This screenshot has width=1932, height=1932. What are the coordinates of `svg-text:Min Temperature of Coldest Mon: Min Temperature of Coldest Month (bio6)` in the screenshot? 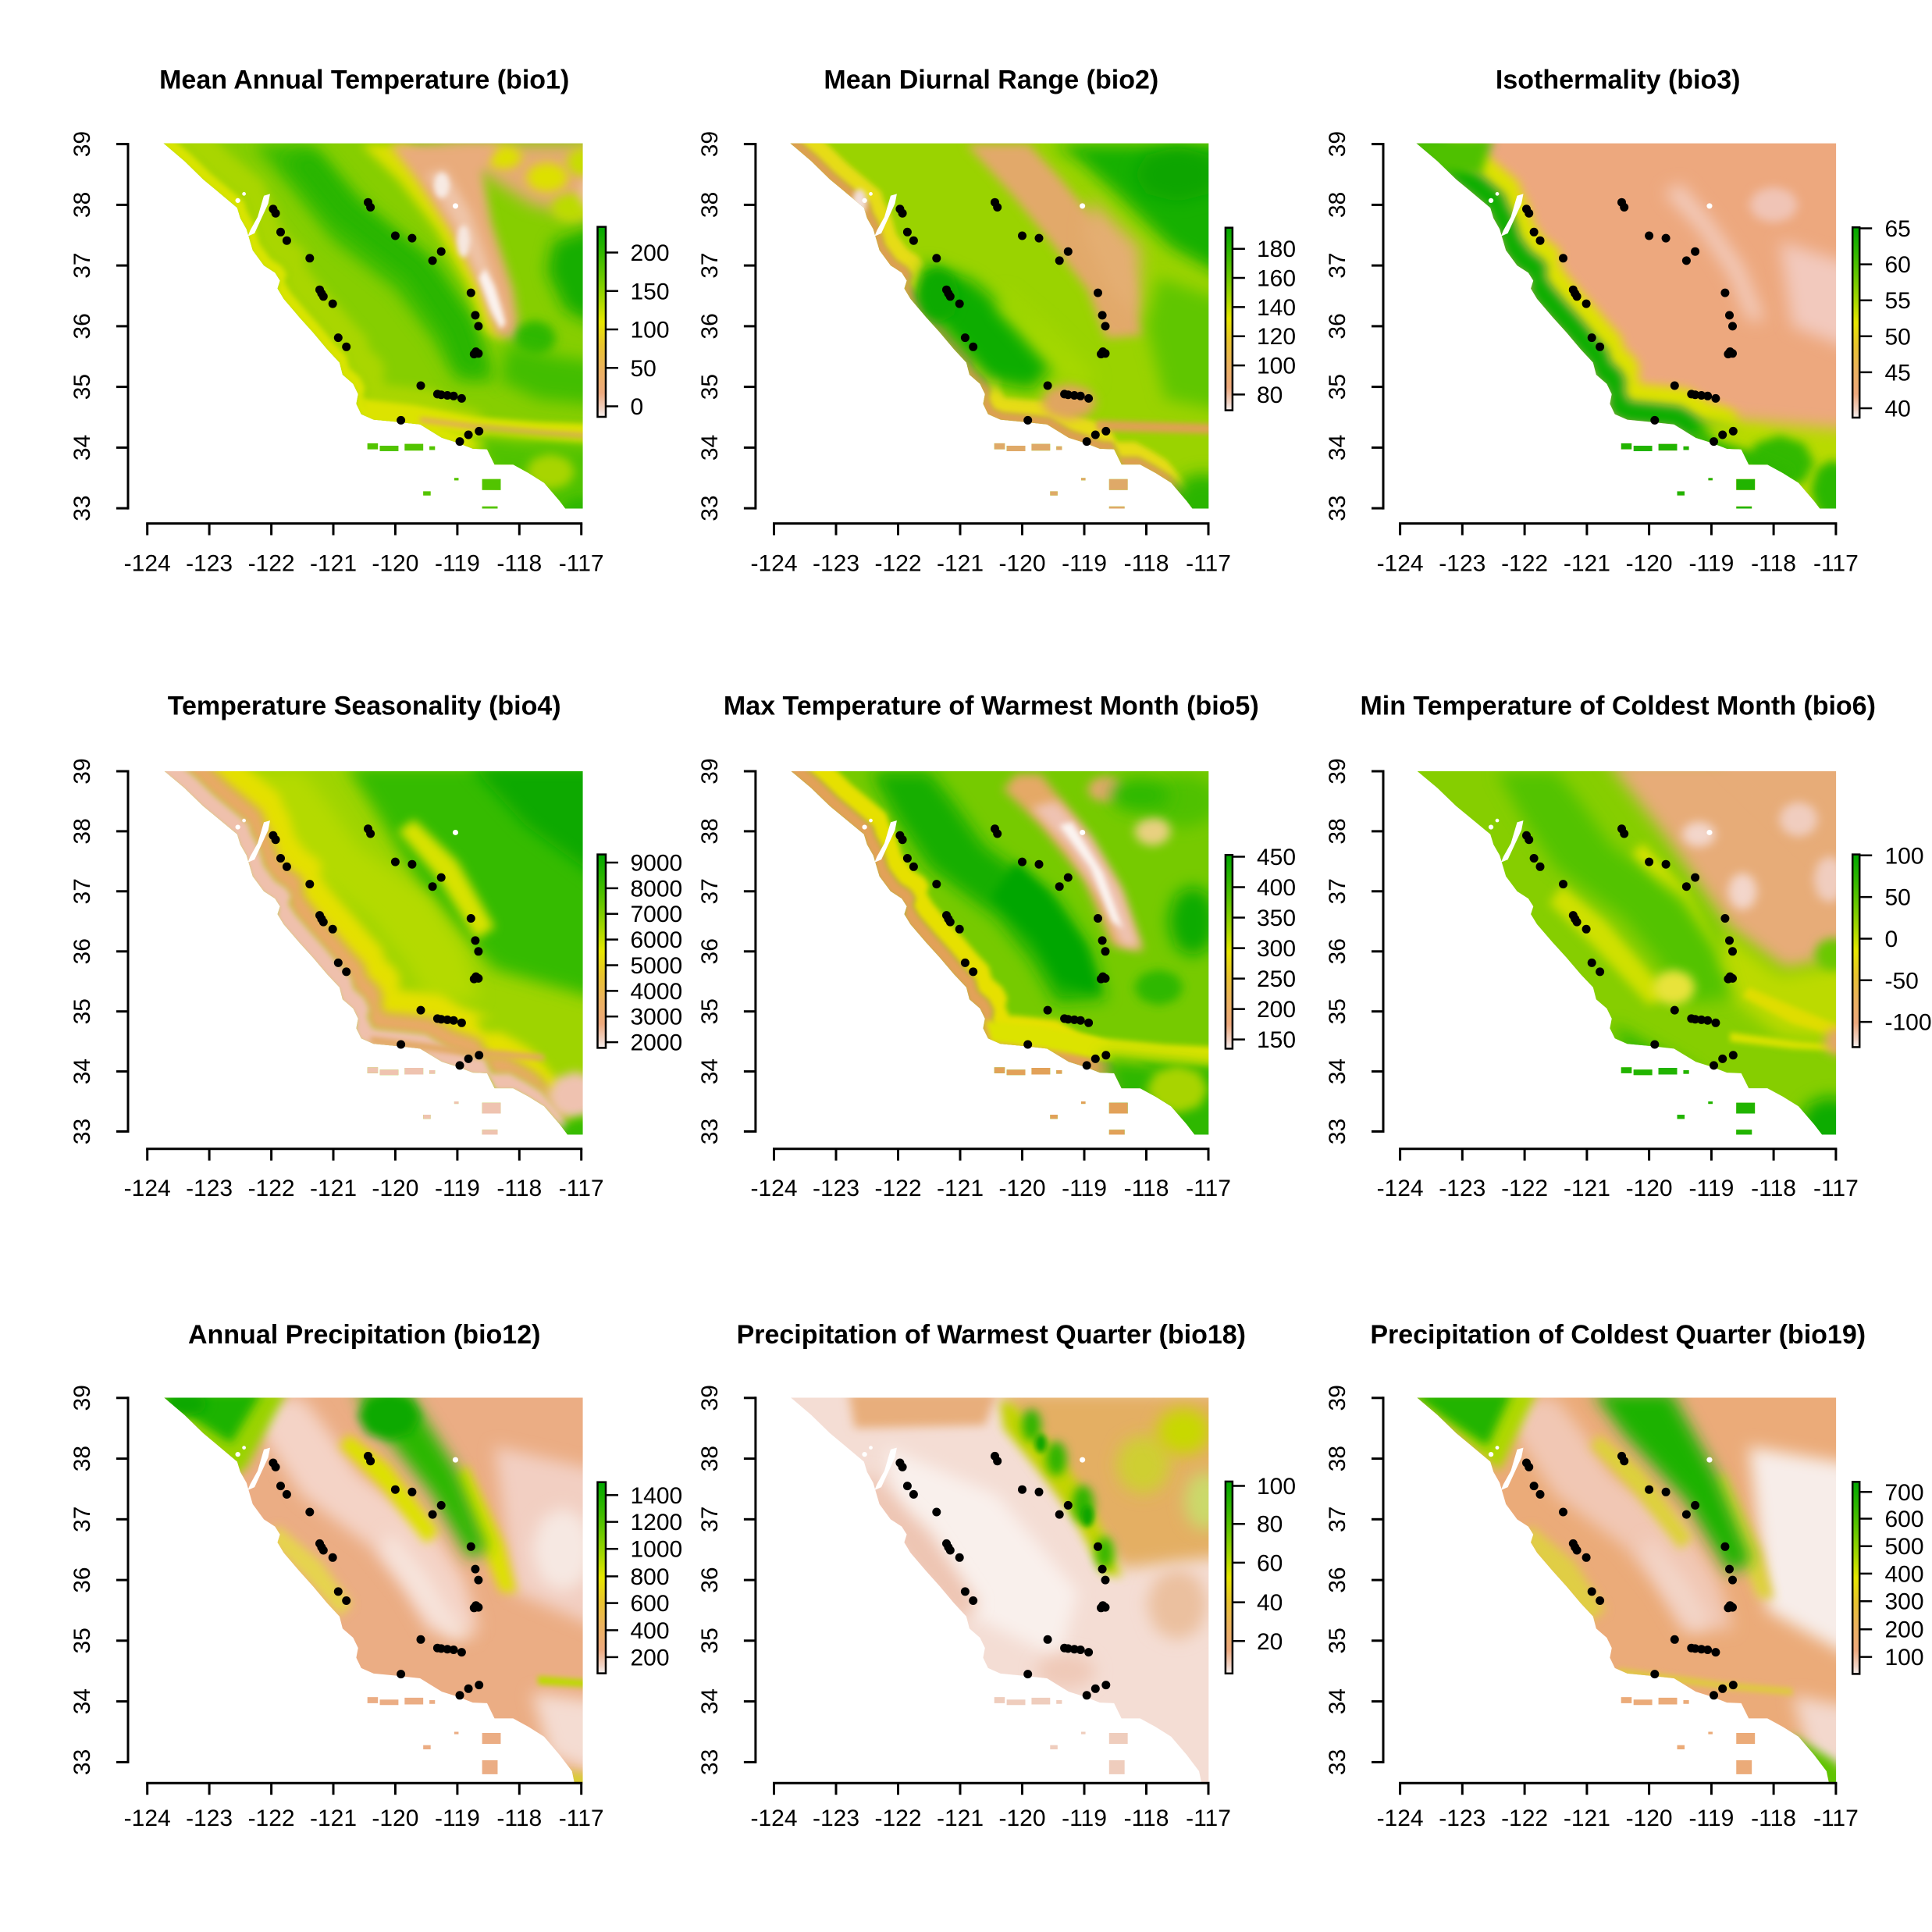 It's located at (1617, 705).